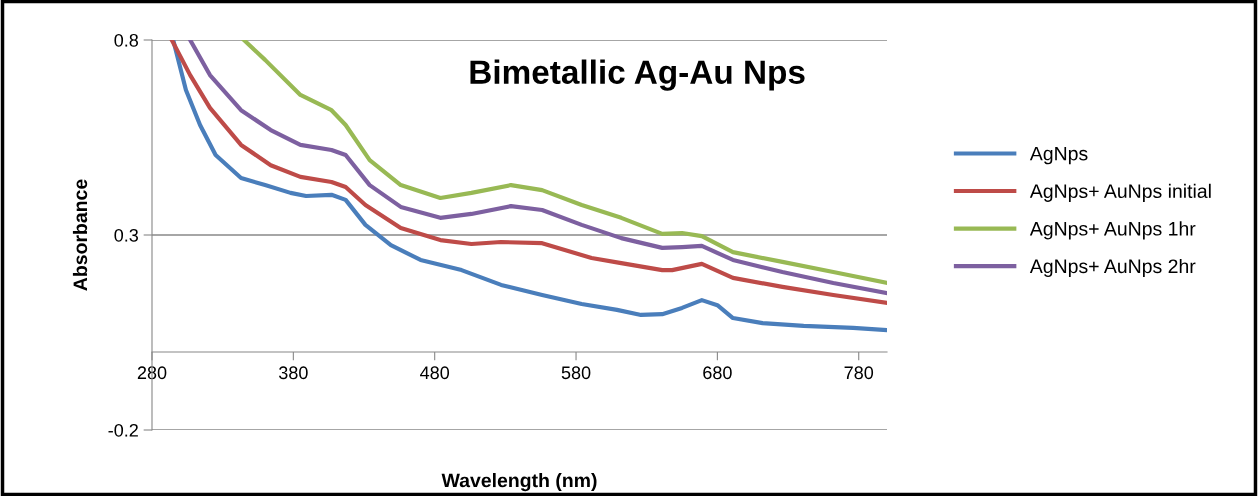  Describe the element at coordinates (435, 373) in the screenshot. I see `x-tick-label: 480` at that location.